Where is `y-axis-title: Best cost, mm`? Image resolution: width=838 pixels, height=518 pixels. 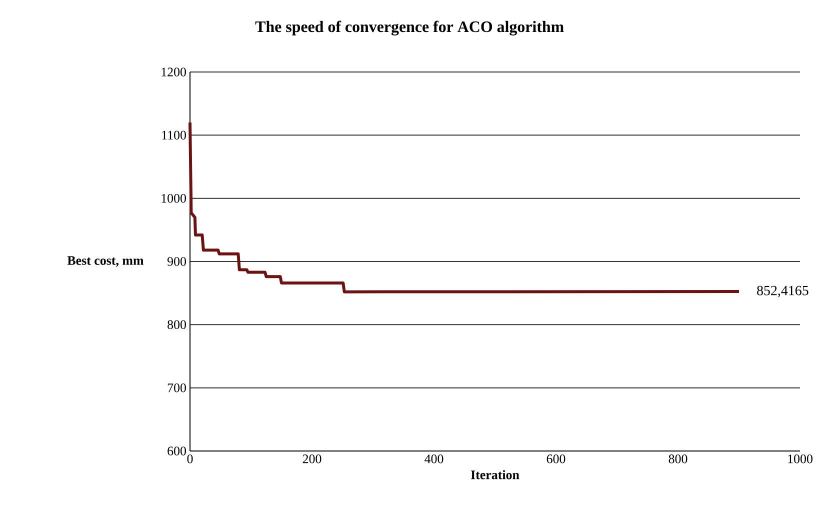 y-axis-title: Best cost, mm is located at coordinates (105, 261).